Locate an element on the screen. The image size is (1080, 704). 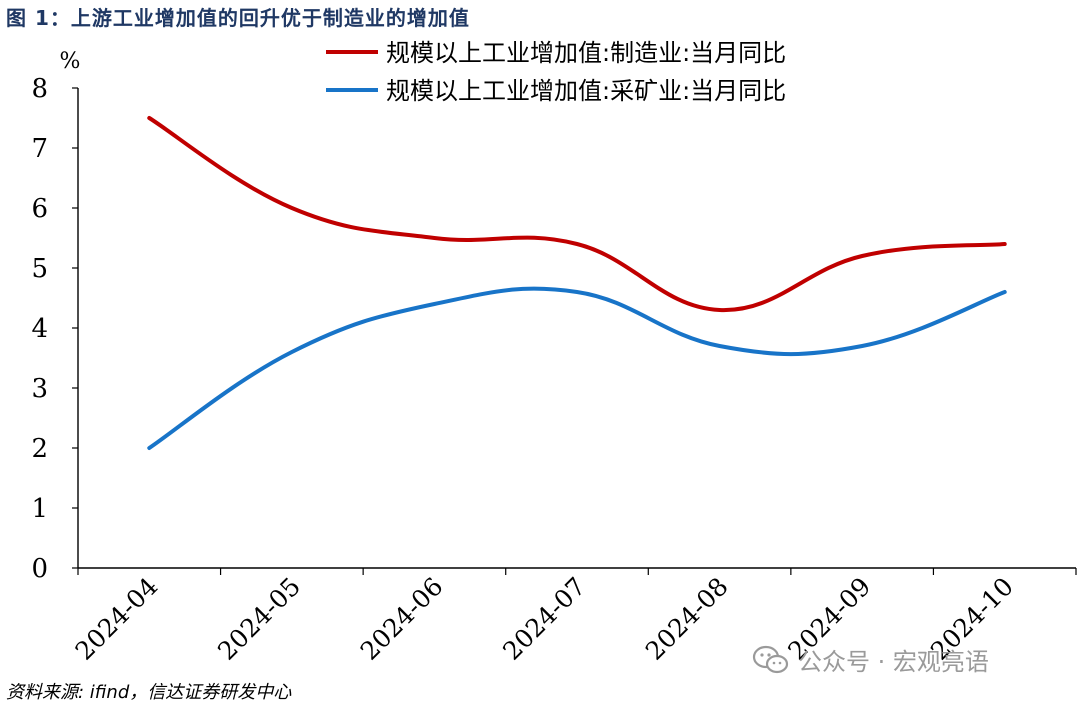
x-tick-label: 2024-07 is located at coordinates (544, 619).